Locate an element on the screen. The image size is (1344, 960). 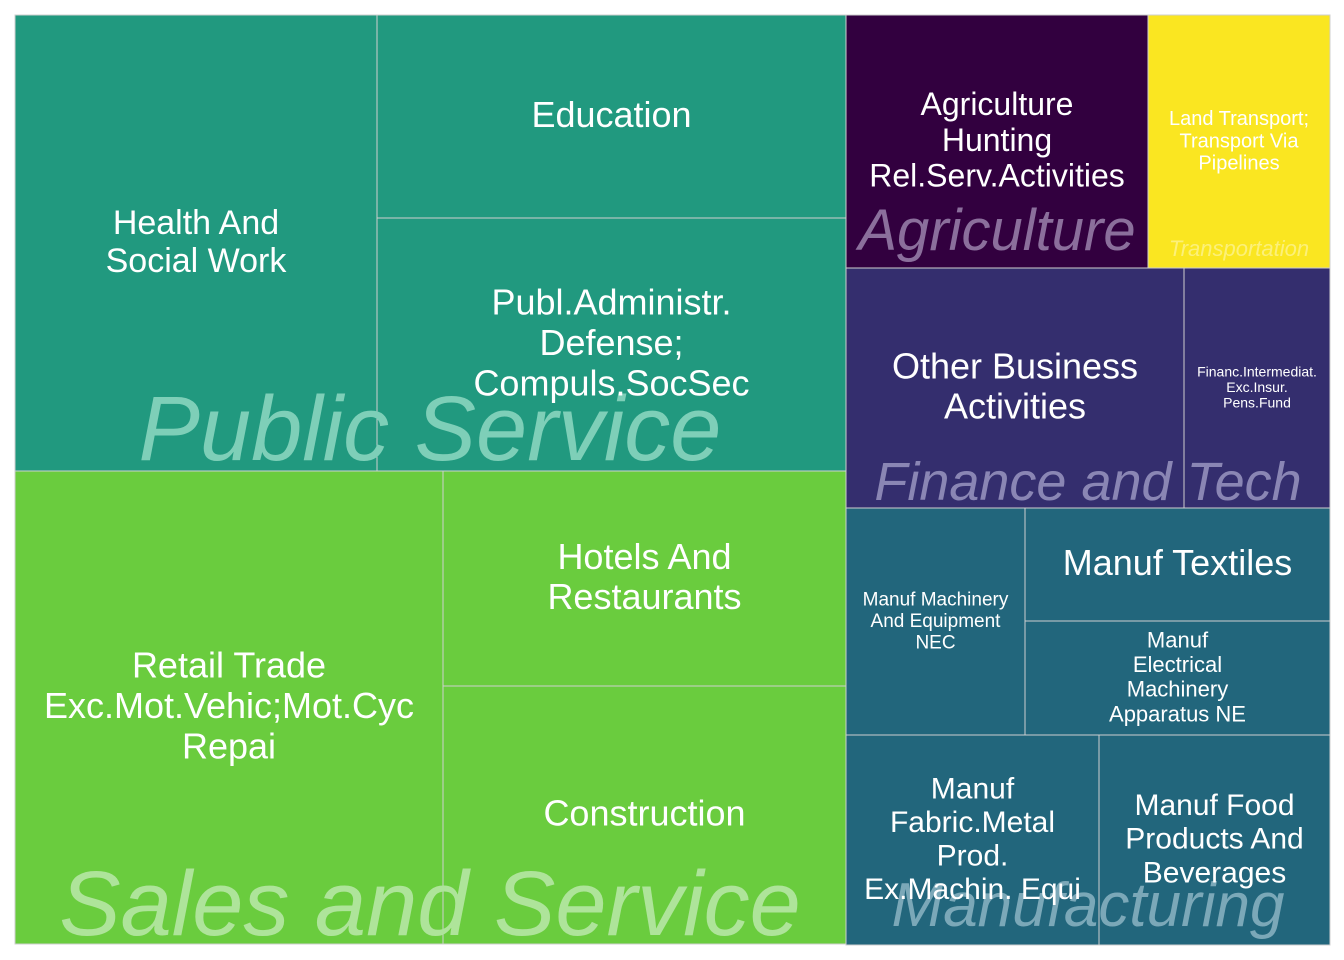
group-transportation is located at coordinates (1239, 141).